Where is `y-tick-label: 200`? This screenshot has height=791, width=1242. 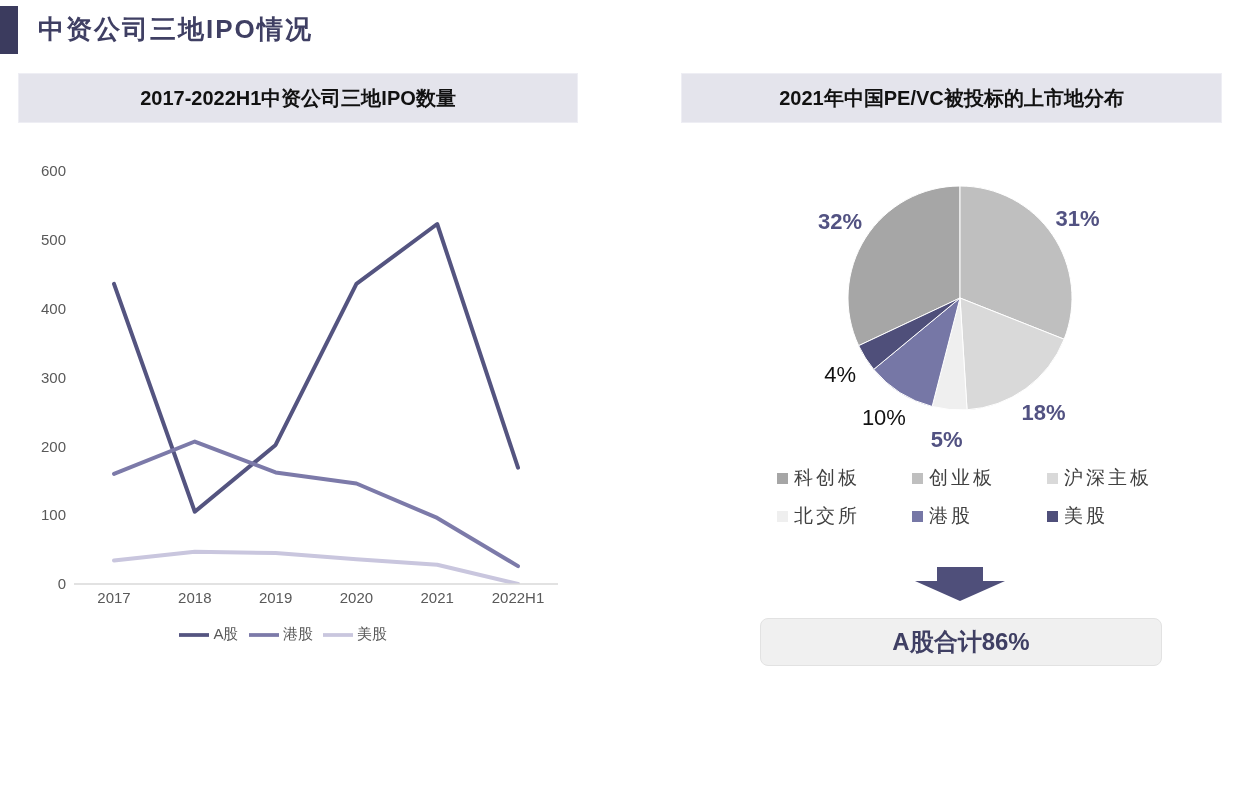 y-tick-label: 200 is located at coordinates (53, 446).